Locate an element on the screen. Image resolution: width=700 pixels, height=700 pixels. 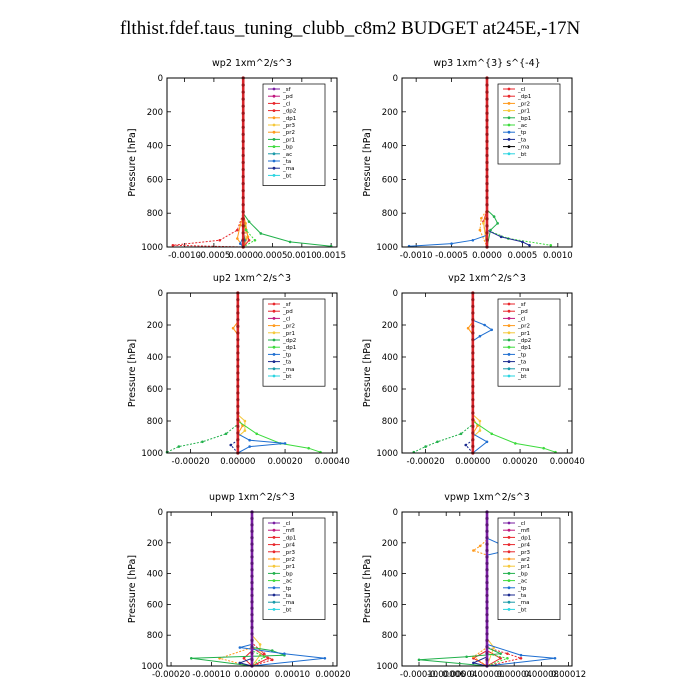
legend-label: _sf is located at coordinates (287, 90).